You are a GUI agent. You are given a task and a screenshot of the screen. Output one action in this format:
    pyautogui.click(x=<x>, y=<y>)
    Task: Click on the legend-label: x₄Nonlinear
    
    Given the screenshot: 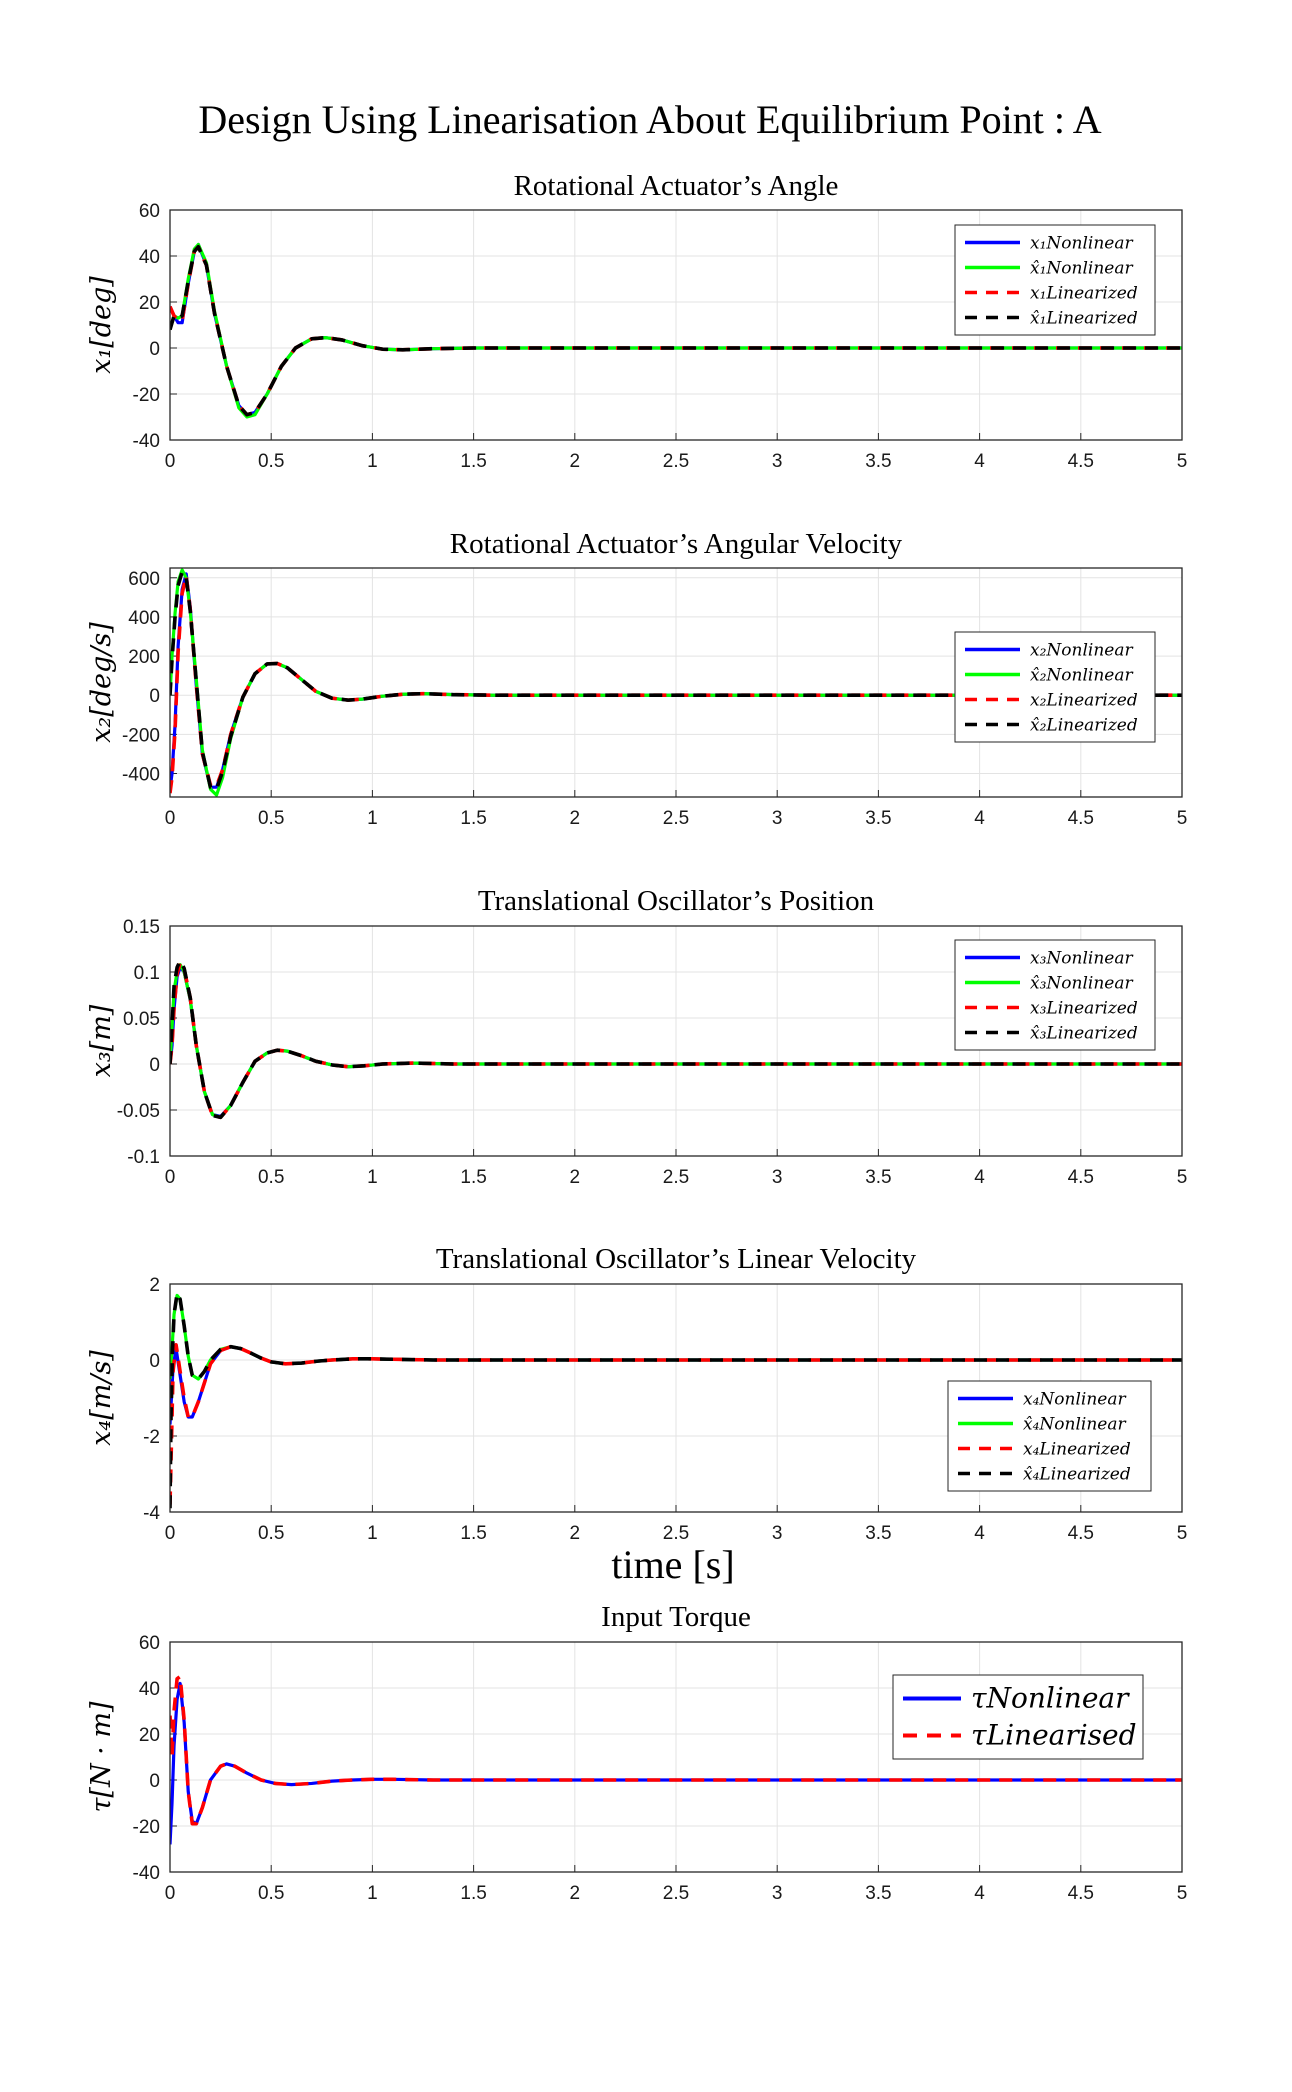 What is the action you would take?
    pyautogui.click(x=1074, y=1400)
    